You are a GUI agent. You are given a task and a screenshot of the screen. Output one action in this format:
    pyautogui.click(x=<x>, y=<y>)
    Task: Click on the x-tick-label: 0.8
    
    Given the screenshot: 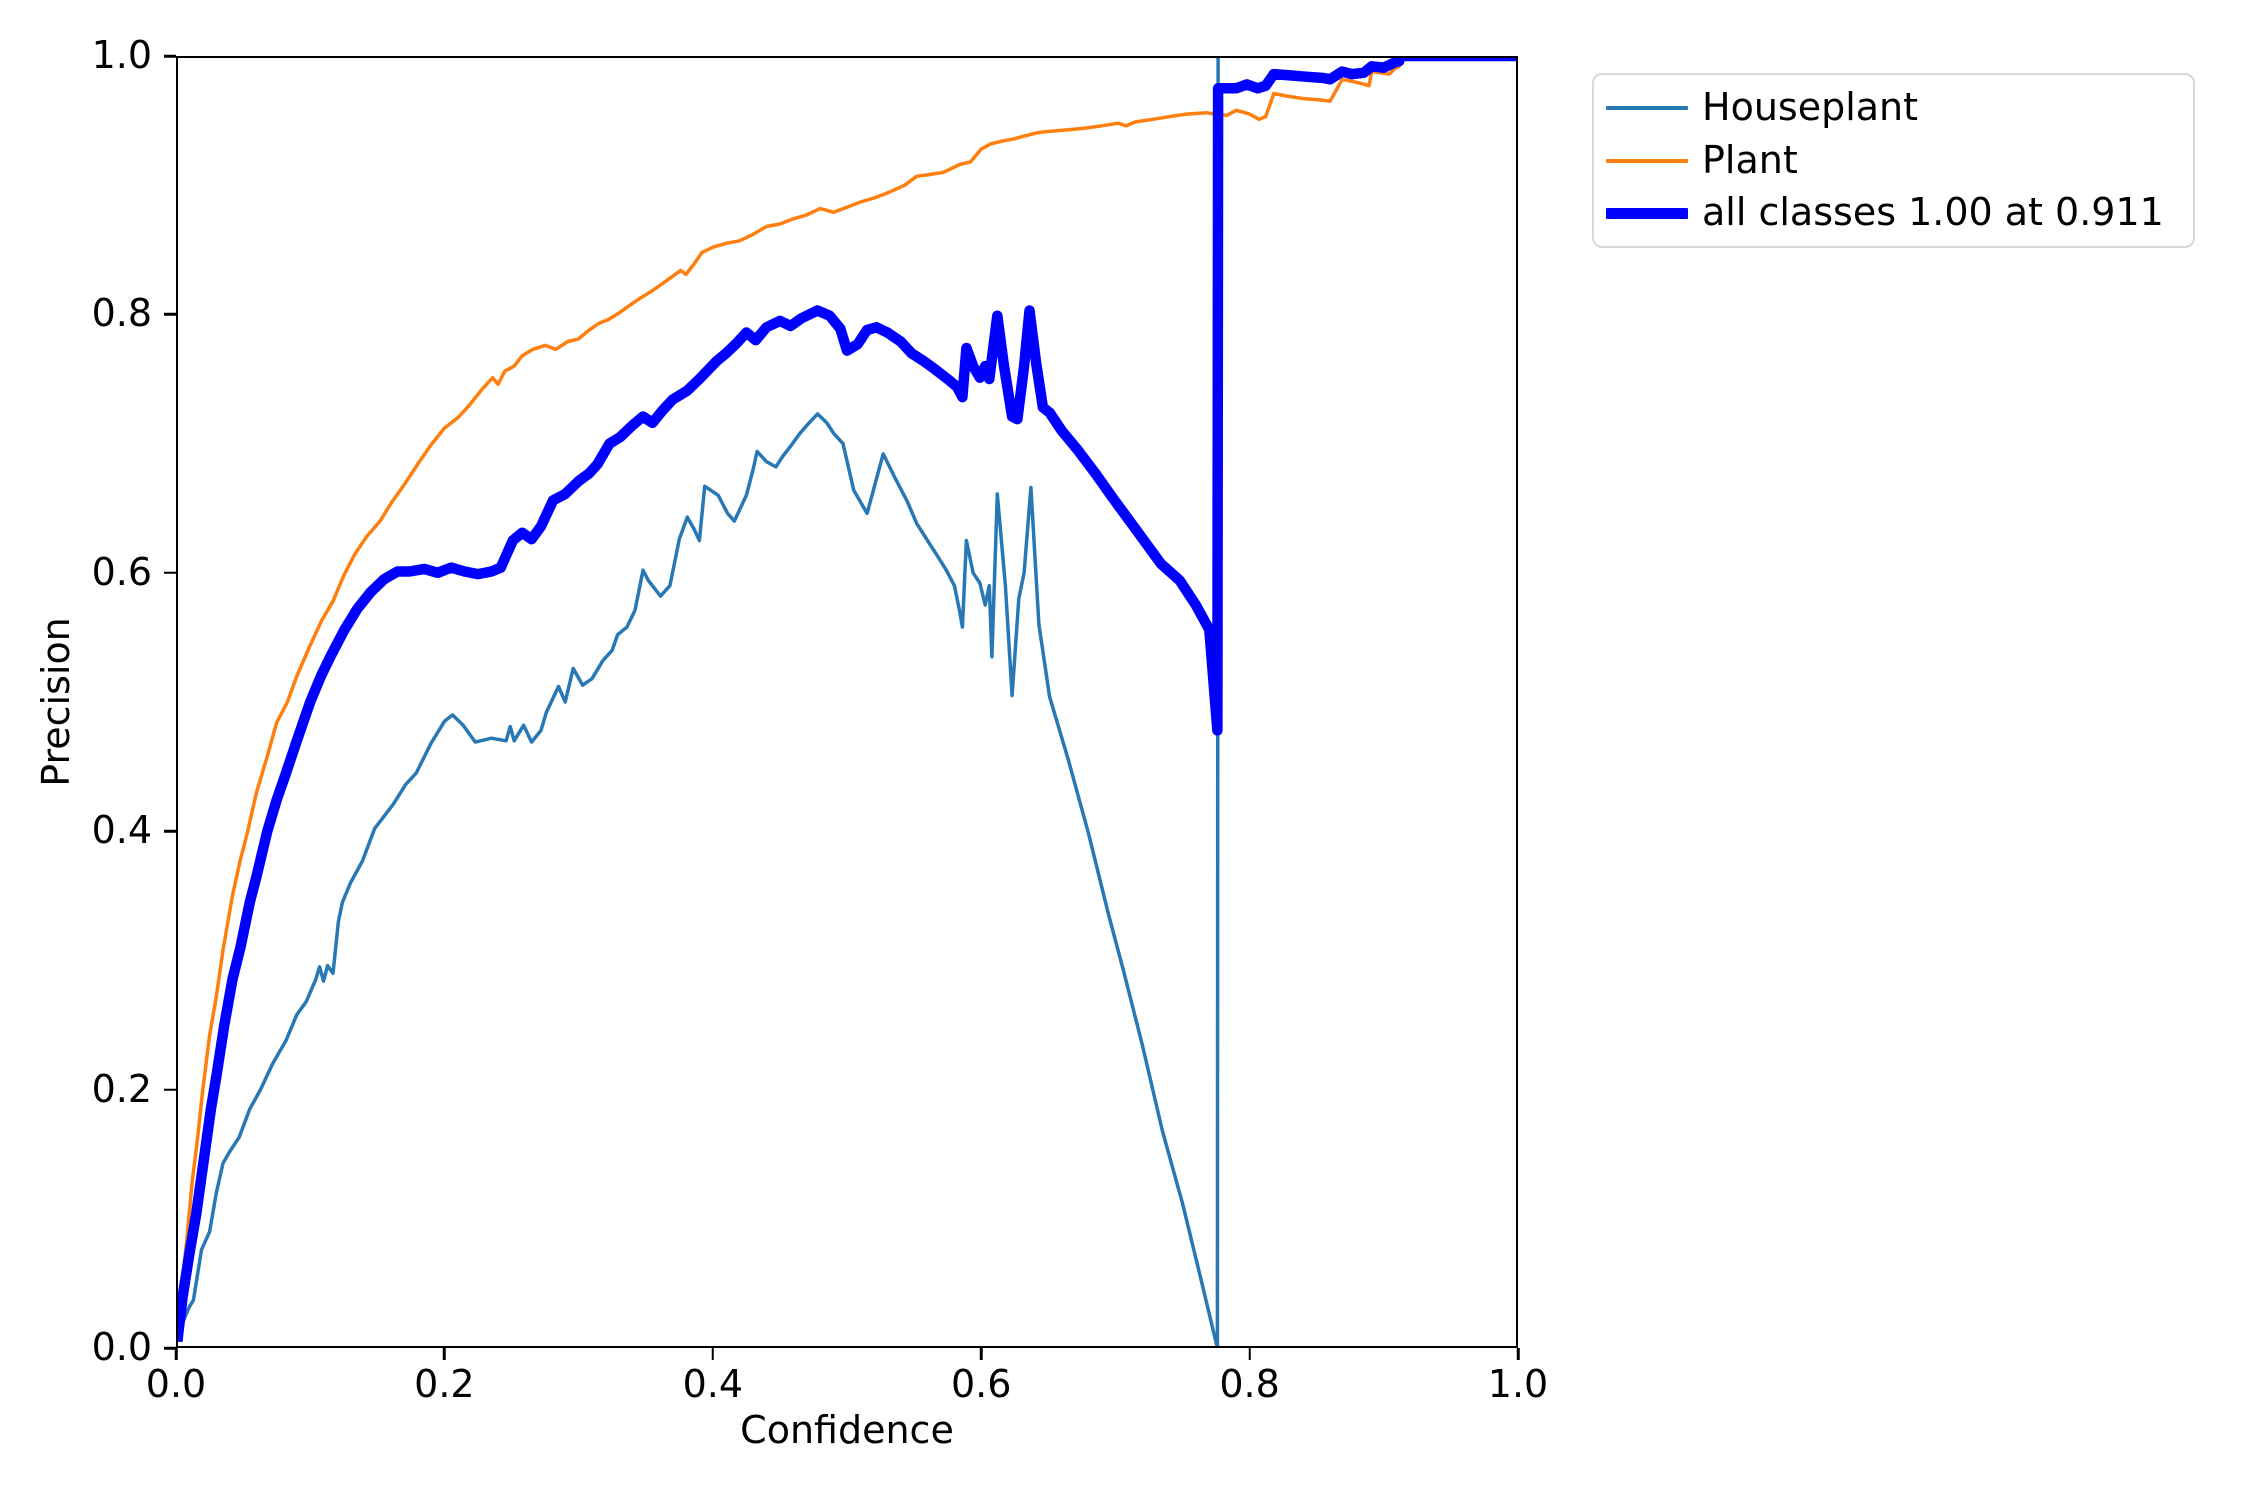 What is the action you would take?
    pyautogui.click(x=1249, y=1384)
    